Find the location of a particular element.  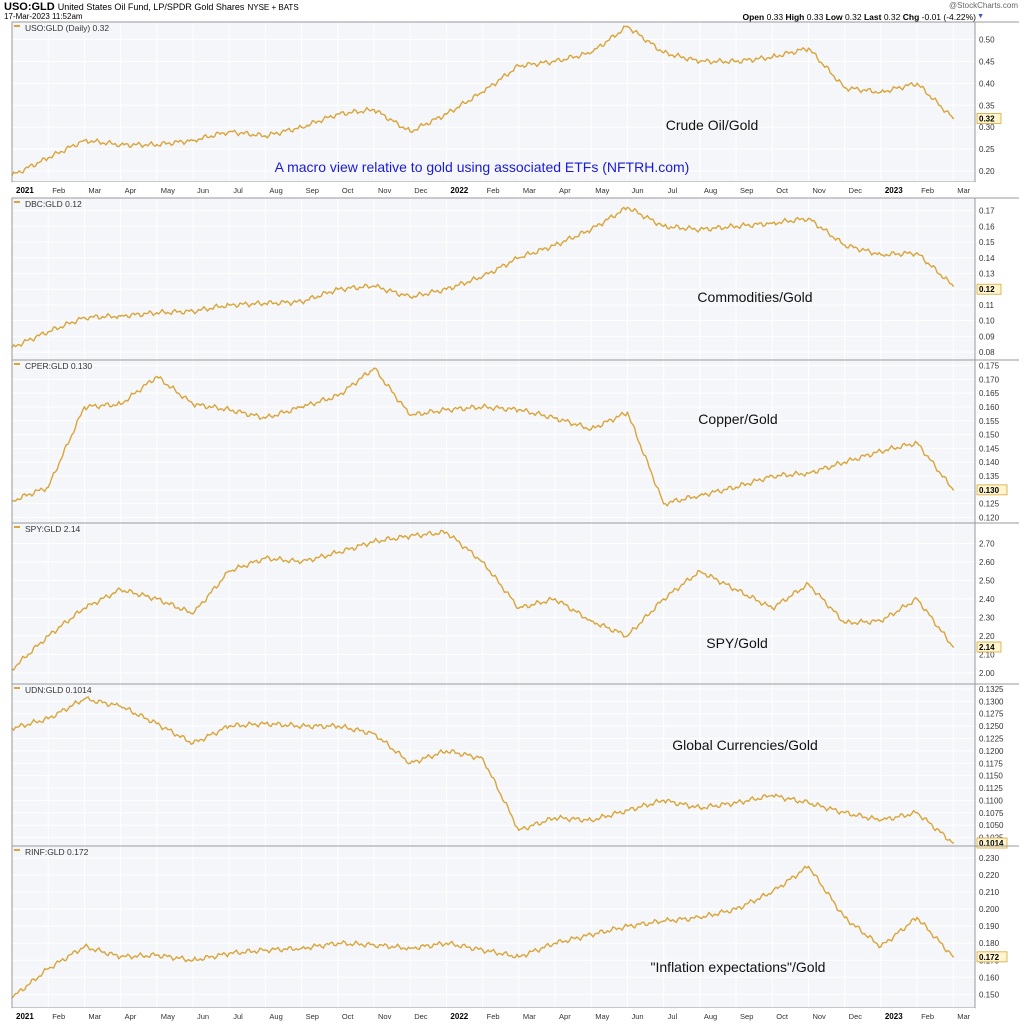

y-tick-label: 0.16 is located at coordinates (987, 226).